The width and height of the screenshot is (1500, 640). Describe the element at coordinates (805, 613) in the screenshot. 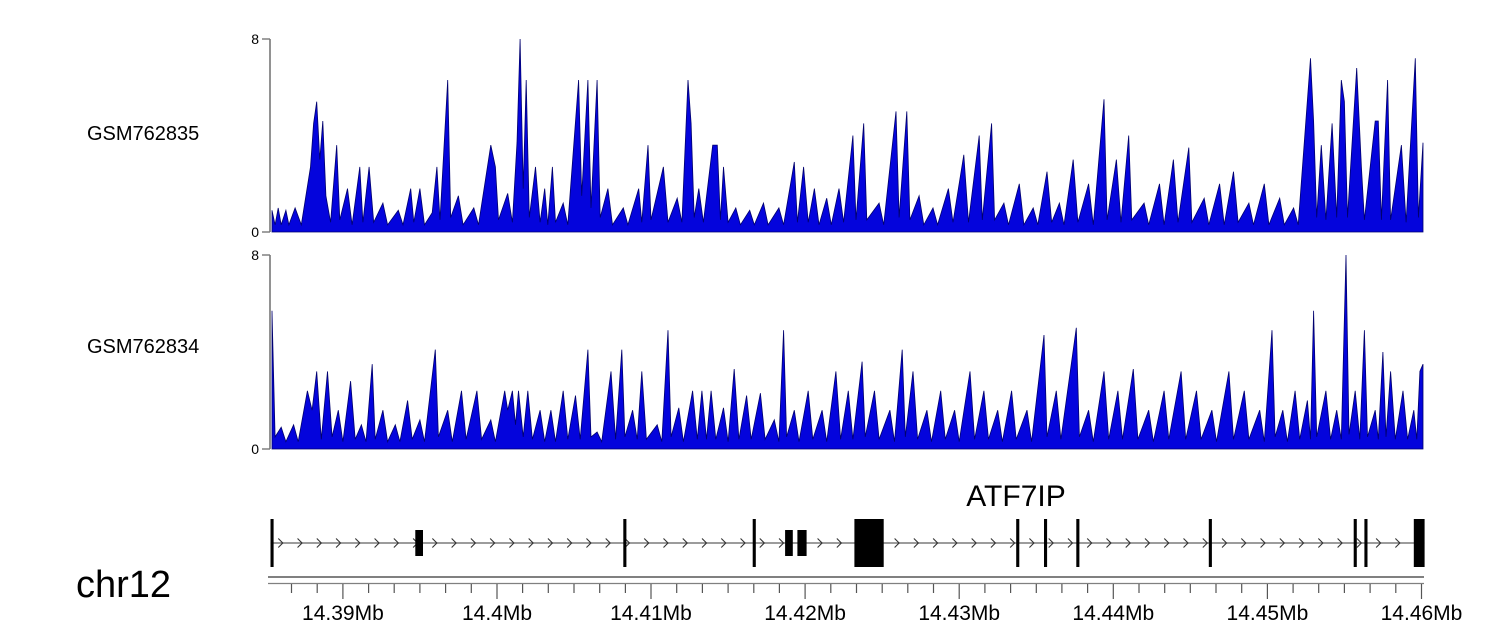

I see `axis-tick-label: 14.42Mb` at that location.